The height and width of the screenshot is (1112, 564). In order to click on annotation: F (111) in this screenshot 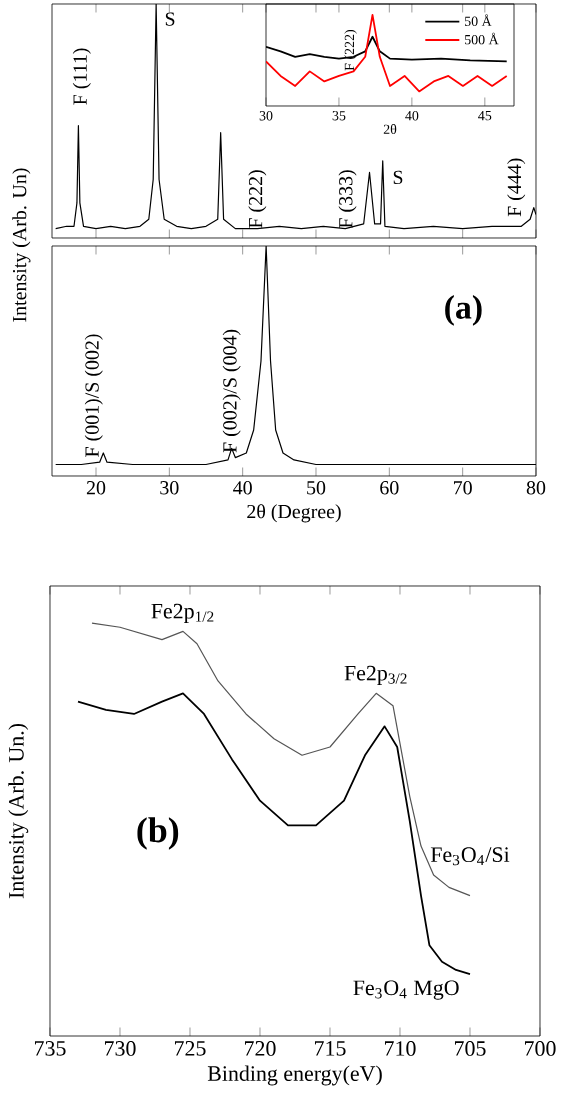, I will do `click(81, 76)`.